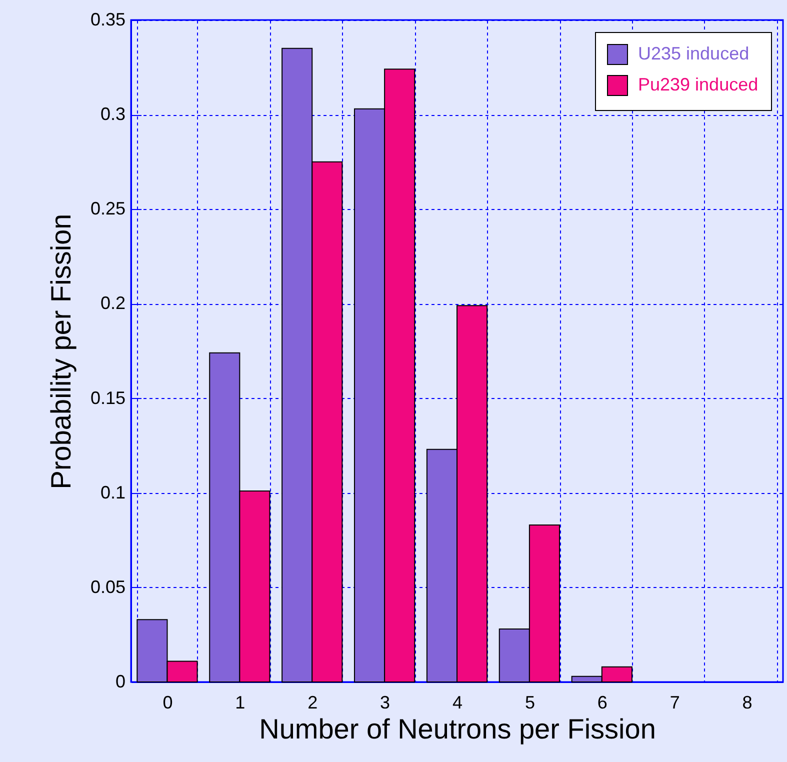 The height and width of the screenshot is (762, 787). Describe the element at coordinates (698, 84) in the screenshot. I see `legend-label: Pu239 induced` at that location.